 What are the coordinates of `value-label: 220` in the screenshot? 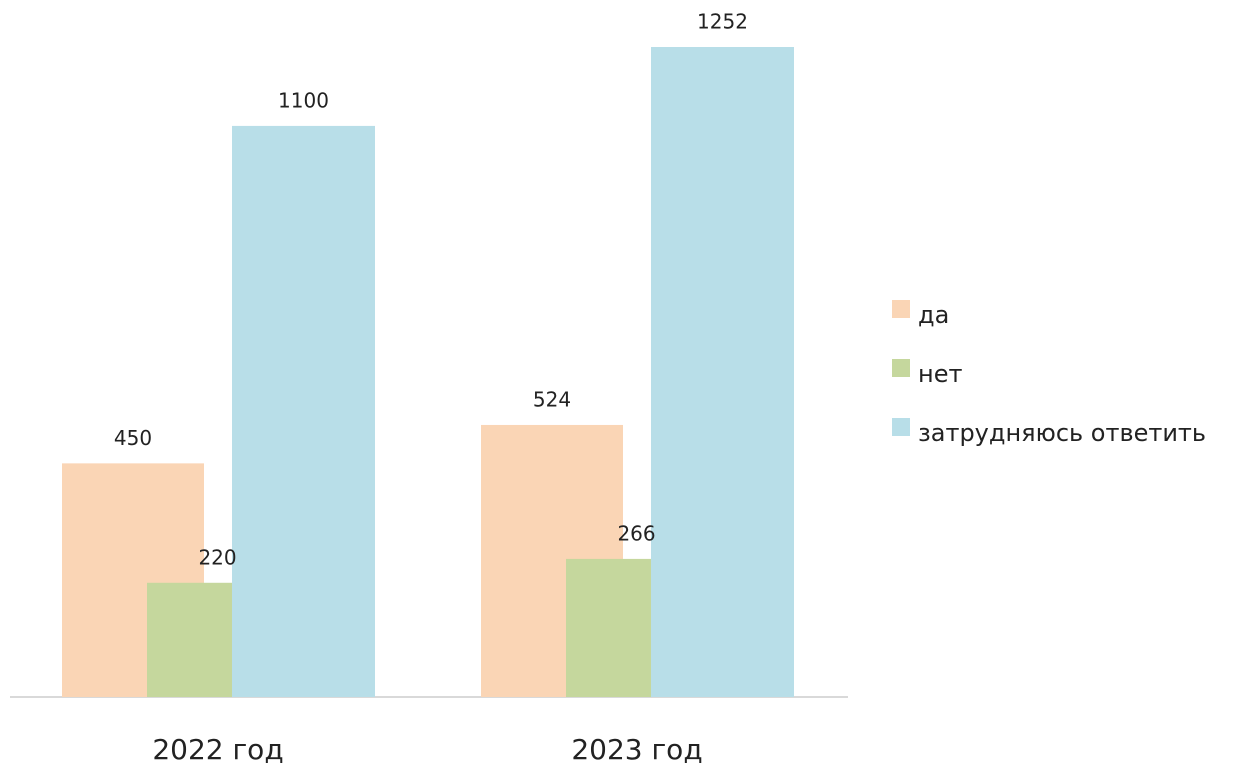 It's located at (217, 557).